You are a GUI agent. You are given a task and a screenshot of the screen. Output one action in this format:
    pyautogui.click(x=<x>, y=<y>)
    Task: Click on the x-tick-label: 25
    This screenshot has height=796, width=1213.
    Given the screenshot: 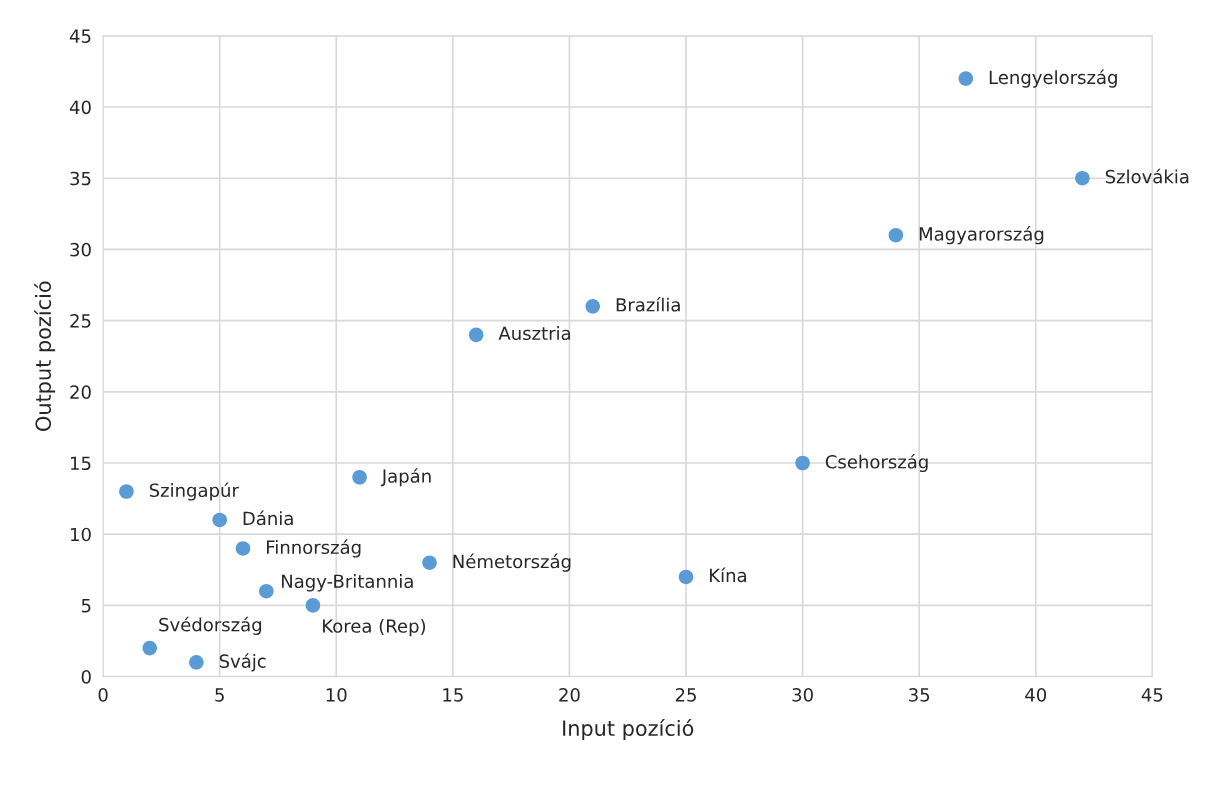 What is the action you would take?
    pyautogui.click(x=685, y=695)
    